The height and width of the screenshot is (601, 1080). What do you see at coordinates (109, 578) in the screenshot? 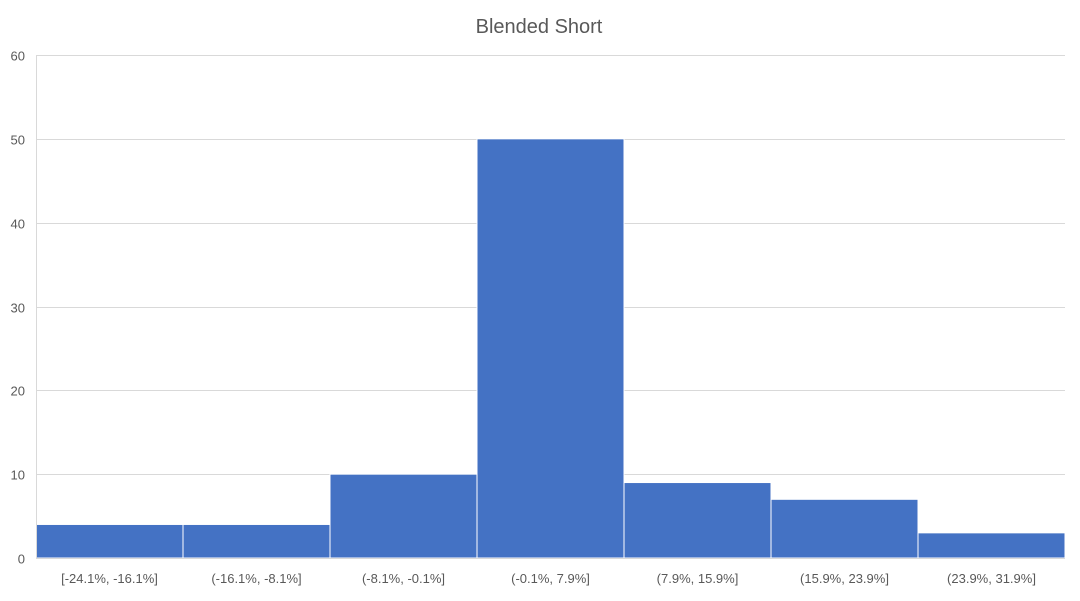
I see `x-tick-label: [-24.1%, -16.1%]` at bounding box center [109, 578].